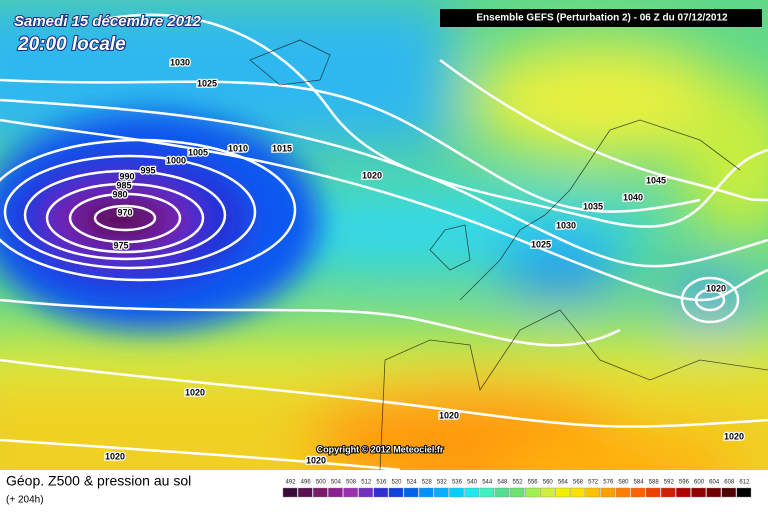  Describe the element at coordinates (351, 483) in the screenshot. I see `level-label: 508` at that location.